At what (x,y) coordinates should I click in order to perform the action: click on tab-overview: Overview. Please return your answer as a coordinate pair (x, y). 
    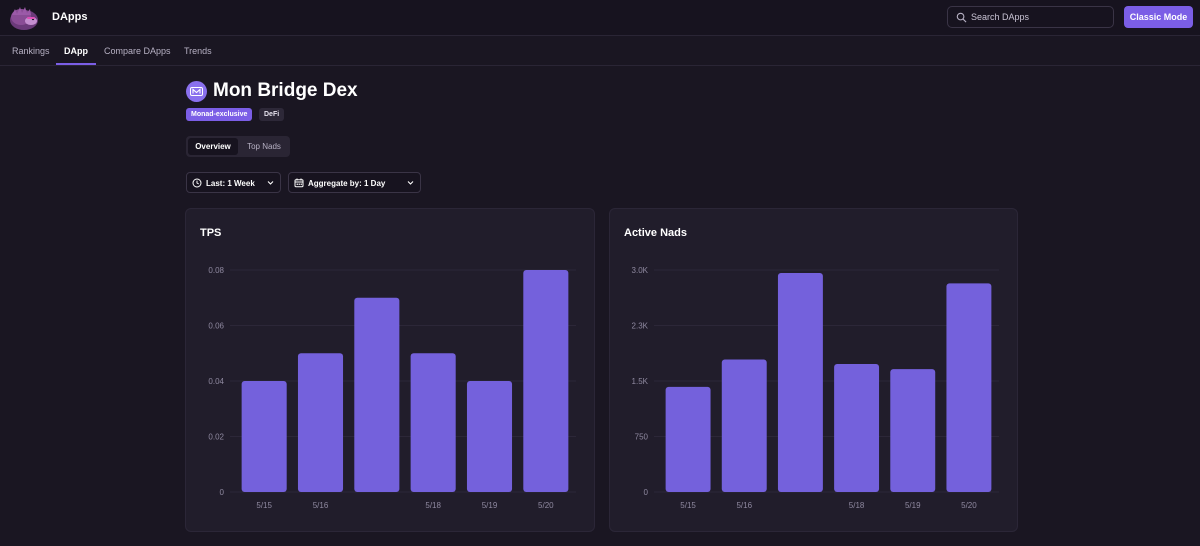
    Looking at the image, I should click on (213, 146).